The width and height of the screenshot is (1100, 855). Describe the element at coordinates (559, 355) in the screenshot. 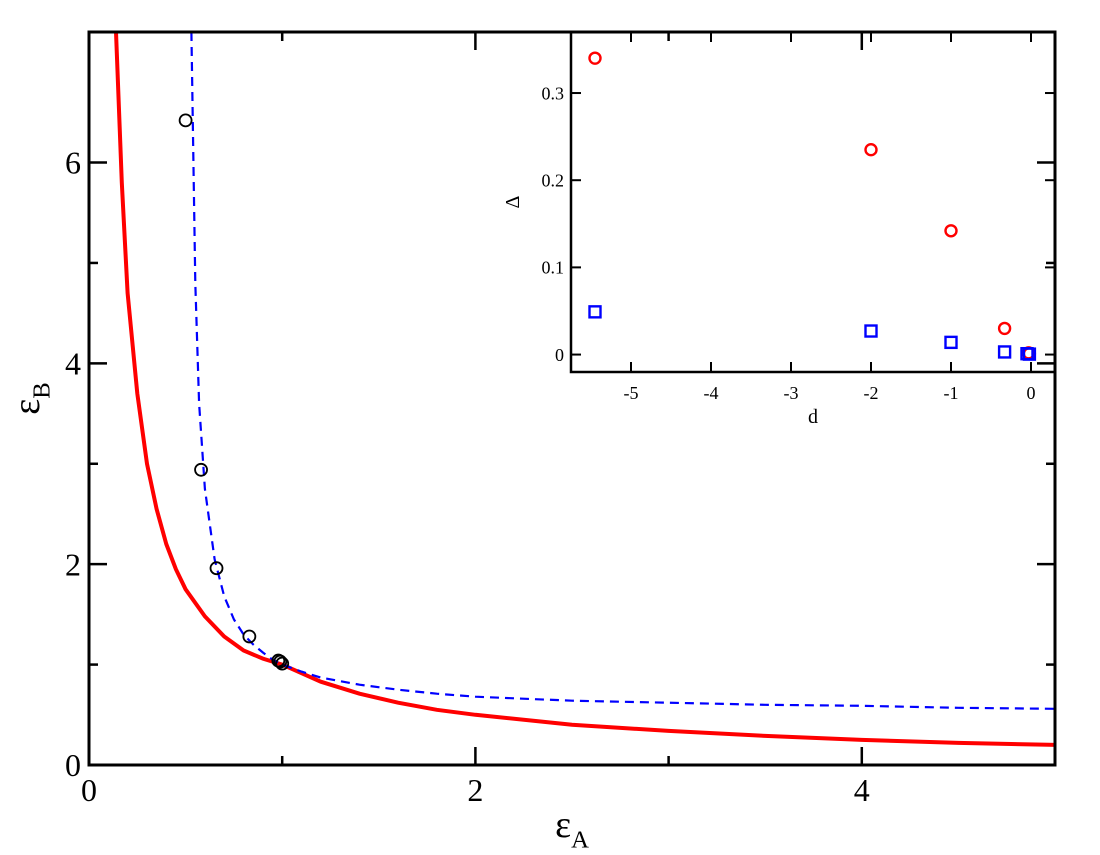

I see `y-tick-label-1-0: 0` at that location.